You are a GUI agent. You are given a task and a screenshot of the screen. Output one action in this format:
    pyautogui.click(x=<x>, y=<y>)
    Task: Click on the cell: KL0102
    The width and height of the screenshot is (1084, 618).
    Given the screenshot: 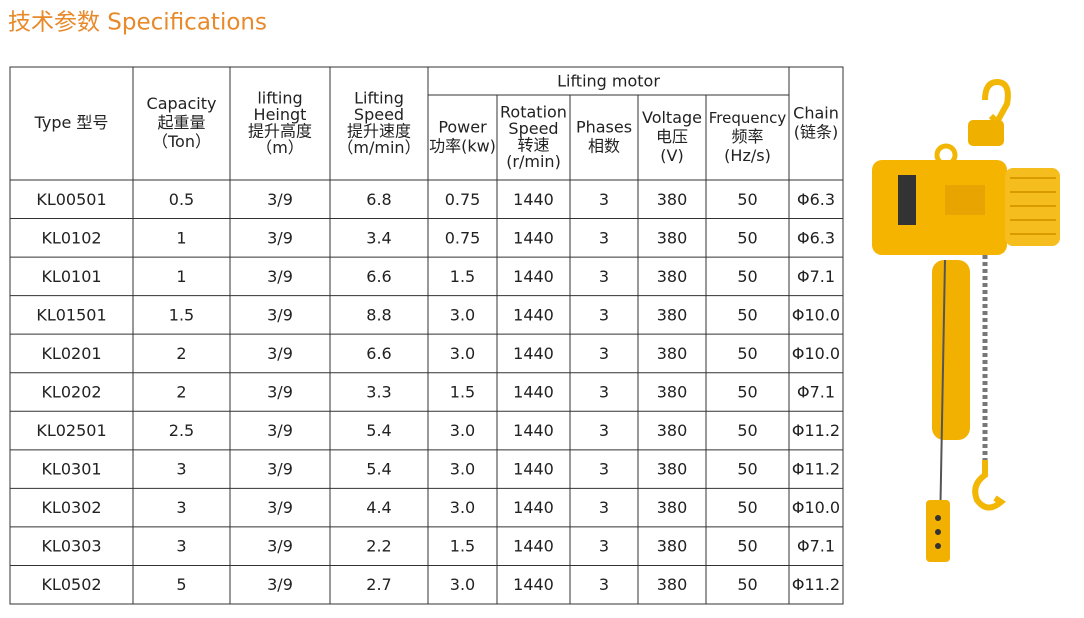 What is the action you would take?
    pyautogui.click(x=71, y=237)
    